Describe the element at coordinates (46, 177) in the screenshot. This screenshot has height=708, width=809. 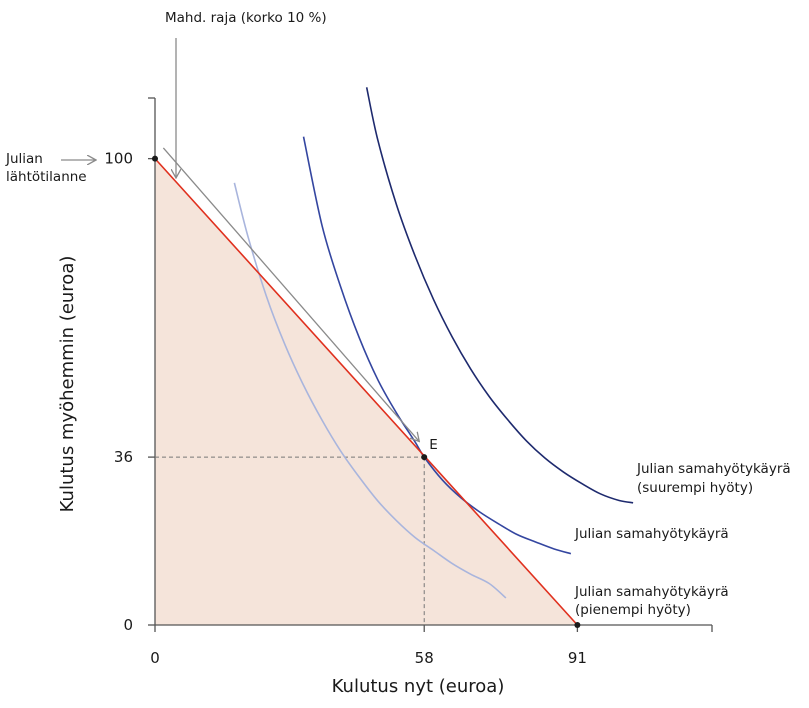
I see `start-point-label-line2: lähtötilanne` at that location.